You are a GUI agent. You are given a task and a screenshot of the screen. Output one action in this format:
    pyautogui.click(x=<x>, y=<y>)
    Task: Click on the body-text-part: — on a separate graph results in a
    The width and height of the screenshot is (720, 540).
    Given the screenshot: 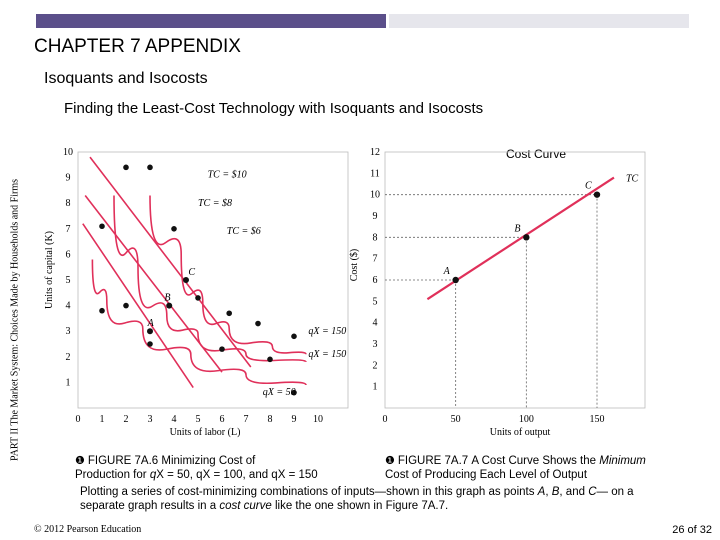 What is the action you would take?
    pyautogui.click(x=357, y=499)
    